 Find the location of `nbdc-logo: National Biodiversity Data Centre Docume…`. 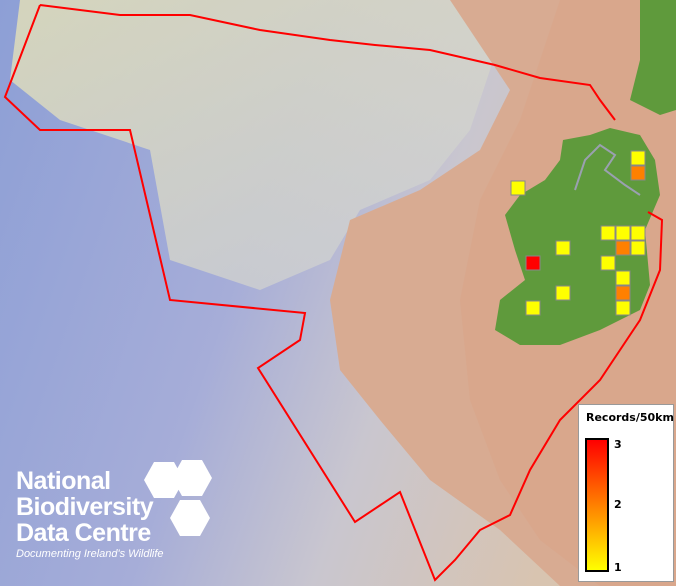

nbdc-logo: National Biodiversity Data Centre Docume… is located at coordinates (114, 510).